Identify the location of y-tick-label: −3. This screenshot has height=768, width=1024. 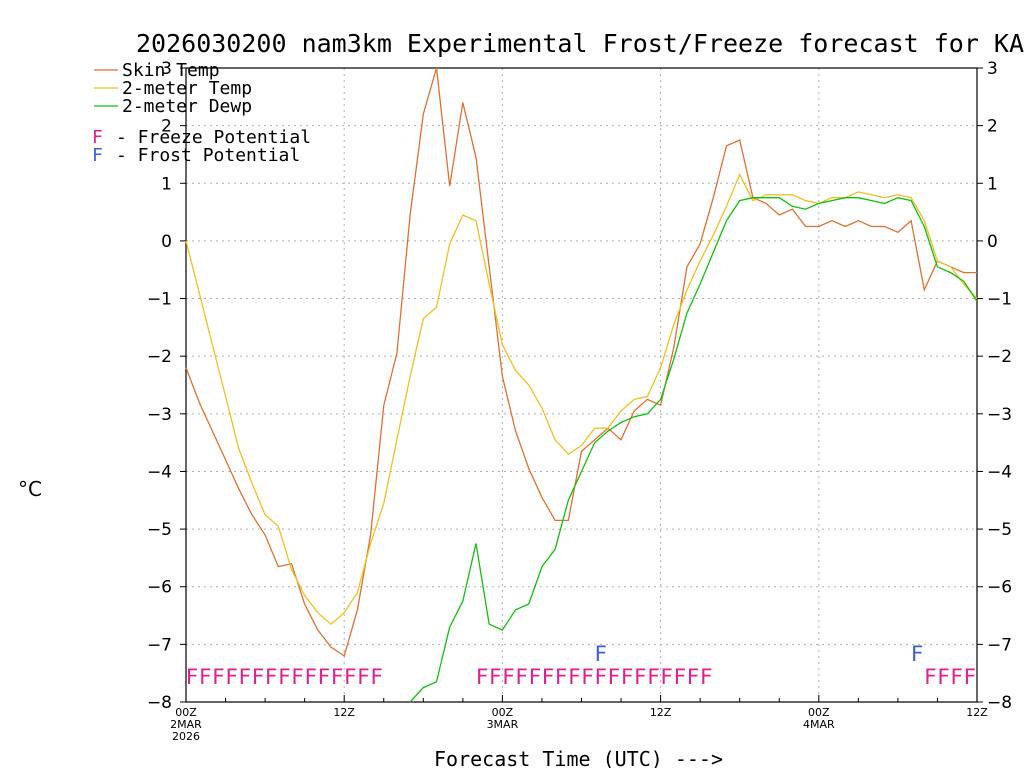
(159, 415).